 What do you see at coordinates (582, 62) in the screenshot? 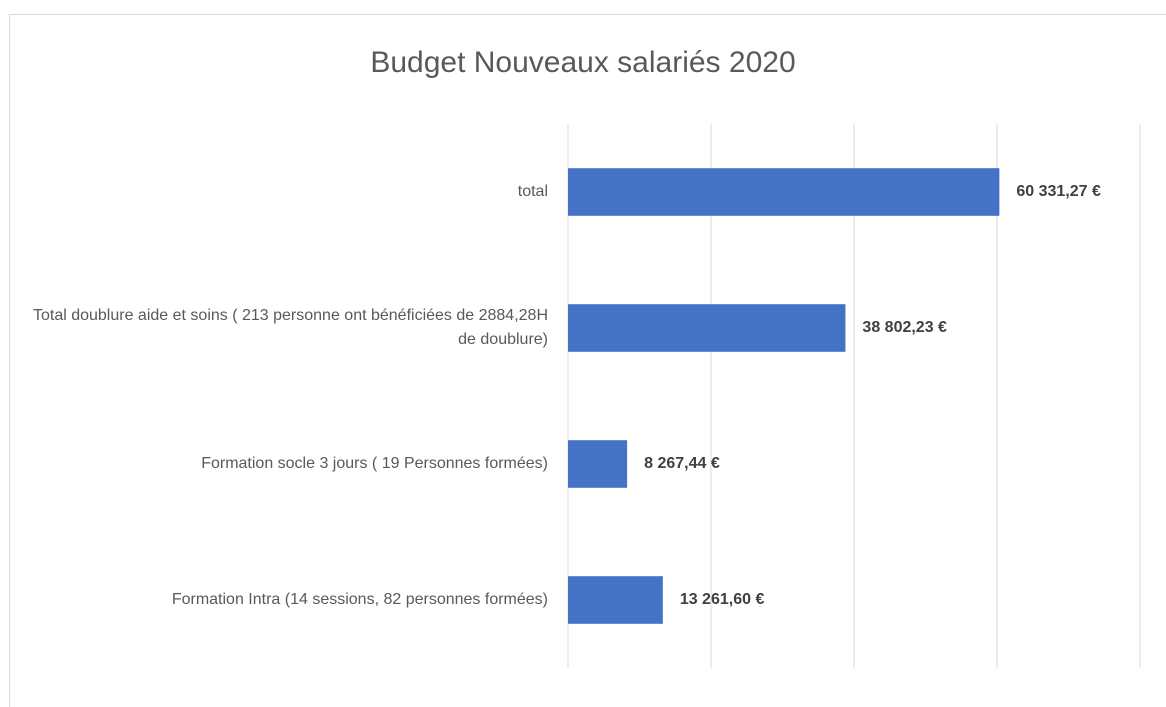
I see `chart-title: Budget Nouveaux salariés 2020` at bounding box center [582, 62].